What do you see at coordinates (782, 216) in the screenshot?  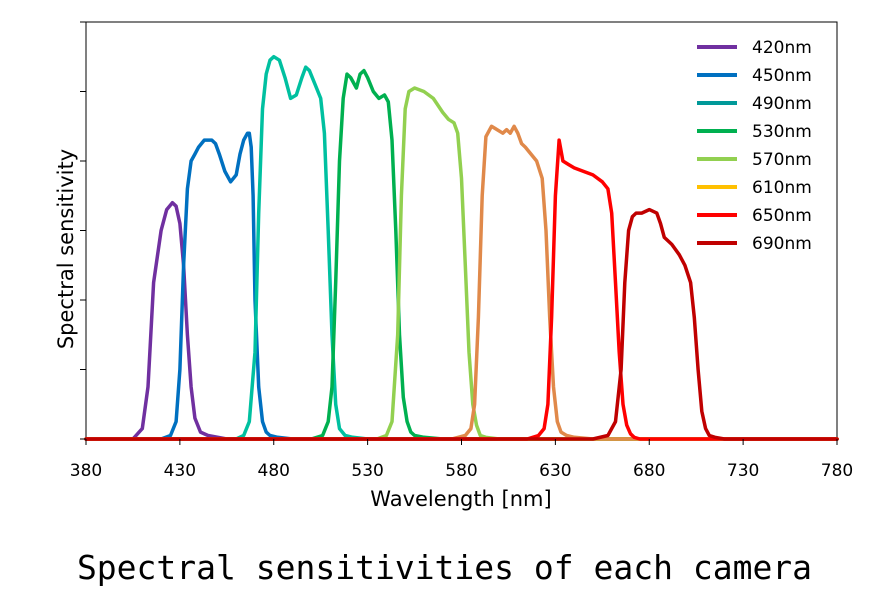 I see `legend-label: 650nm` at bounding box center [782, 216].